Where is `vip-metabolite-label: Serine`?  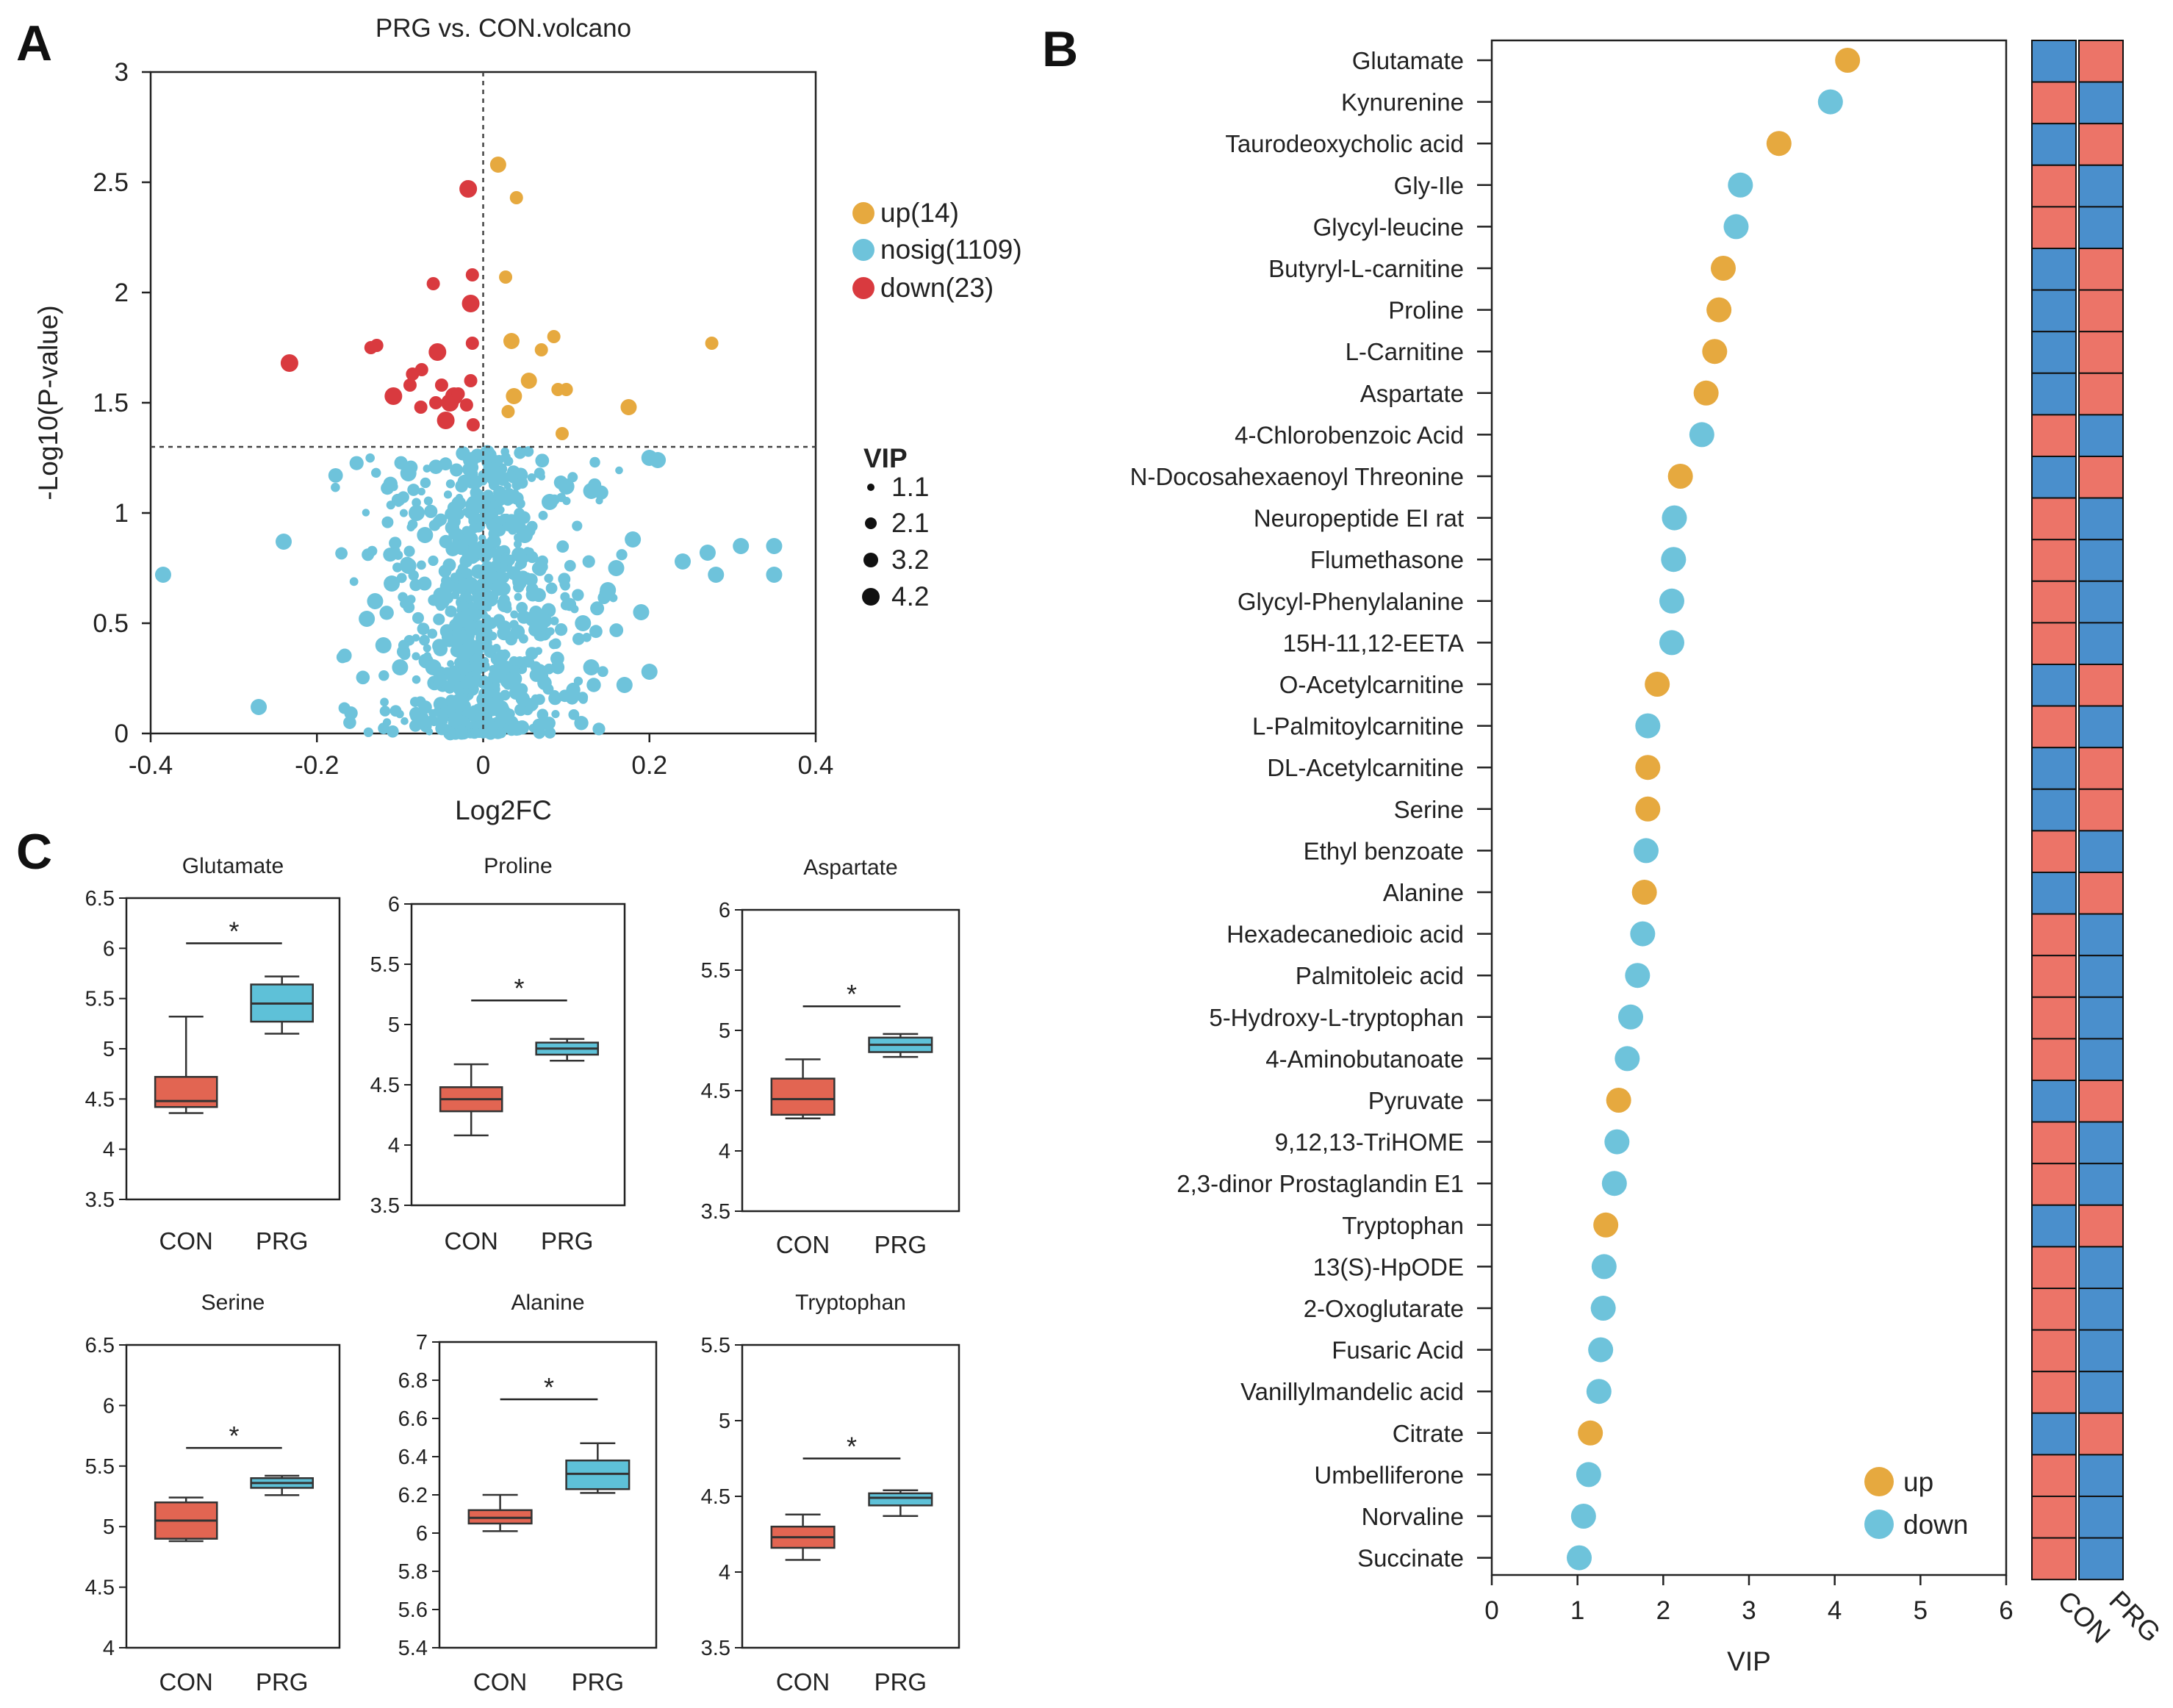 vip-metabolite-label: Serine is located at coordinates (1429, 809).